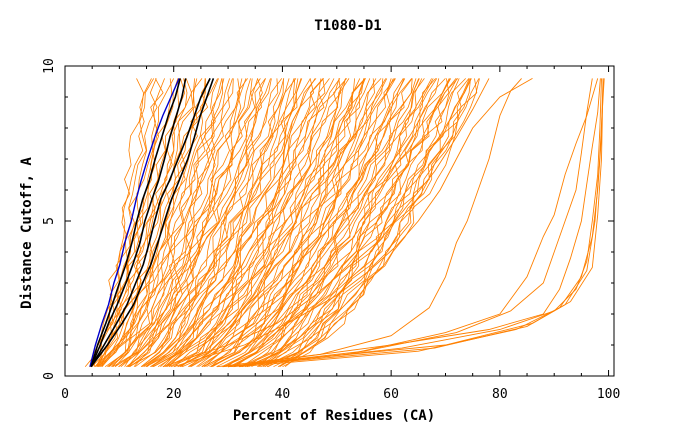 The image size is (680, 440). What do you see at coordinates (27, 233) in the screenshot?
I see `y-axis-label: Distance Cutoff, A` at bounding box center [27, 233].